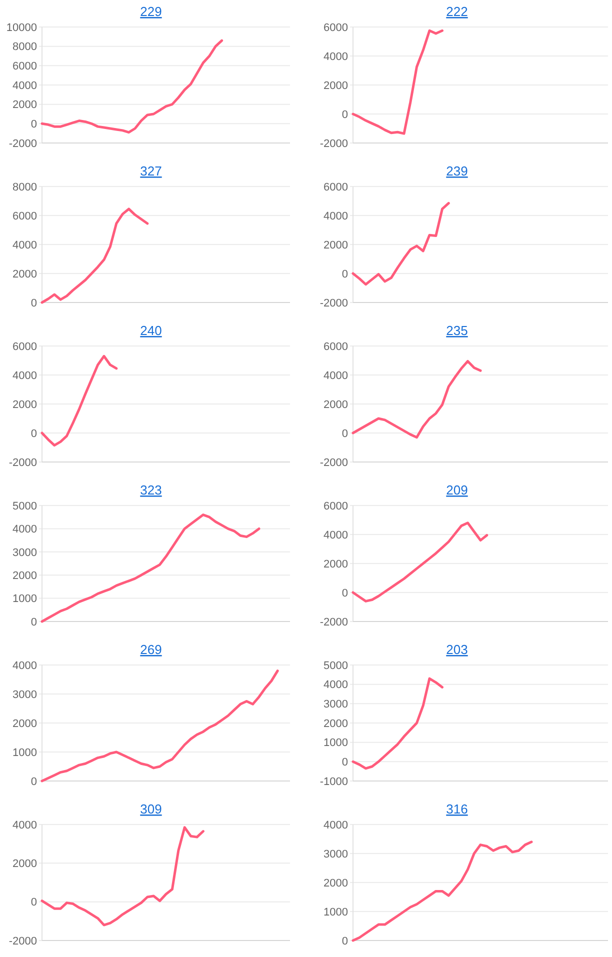 The width and height of the screenshot is (612, 957). Describe the element at coordinates (457, 171) in the screenshot. I see `chart-title: 239` at that location.